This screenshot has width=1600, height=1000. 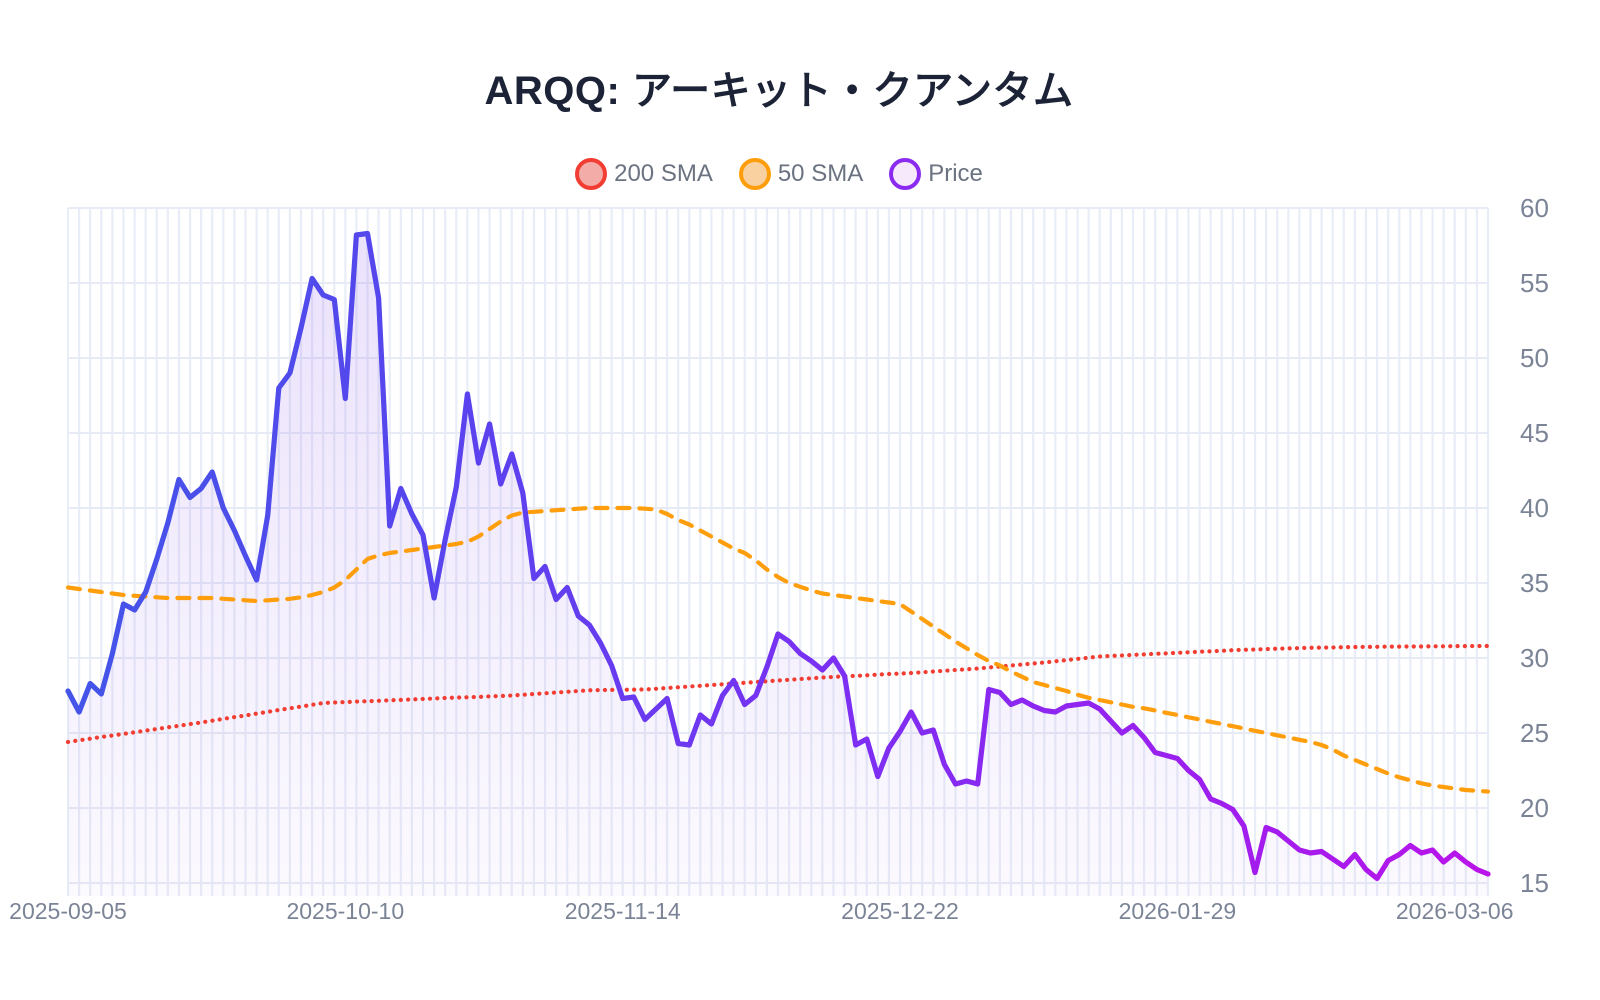 I want to click on x-axis-label: 2026-01-29, so click(x=1178, y=911).